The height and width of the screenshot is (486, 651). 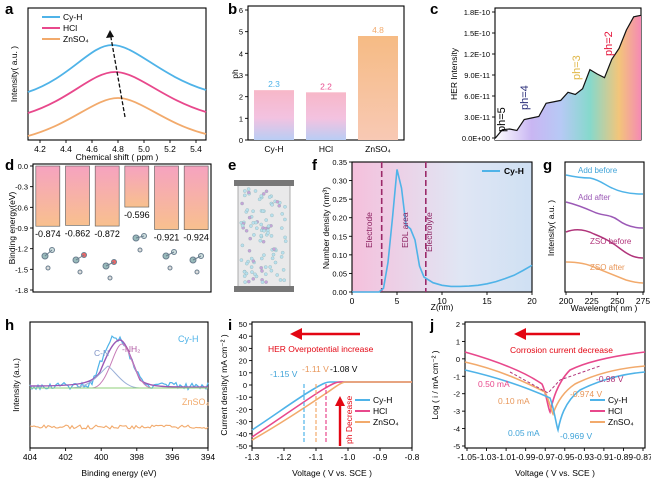 What do you see at coordinates (477, 33) in the screenshot?
I see `c-y-ticklabel-5: 1.5E-10` at bounding box center [477, 33].